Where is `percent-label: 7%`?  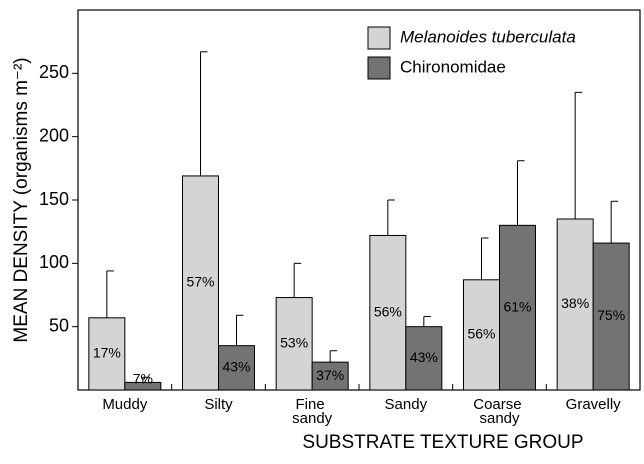 percent-label: 7% is located at coordinates (143, 379).